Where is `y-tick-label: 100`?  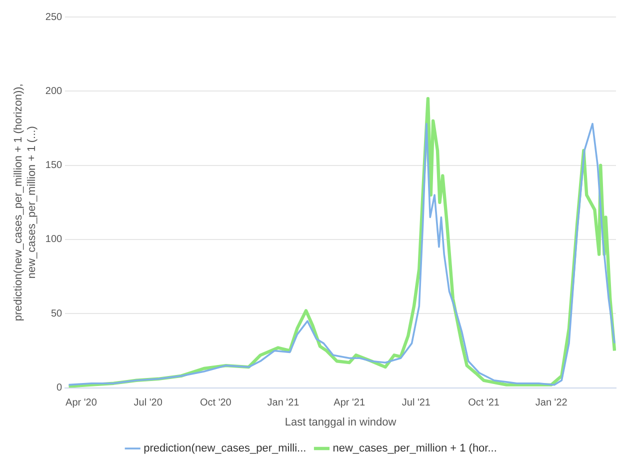
y-tick-label: 100 is located at coordinates (54, 240).